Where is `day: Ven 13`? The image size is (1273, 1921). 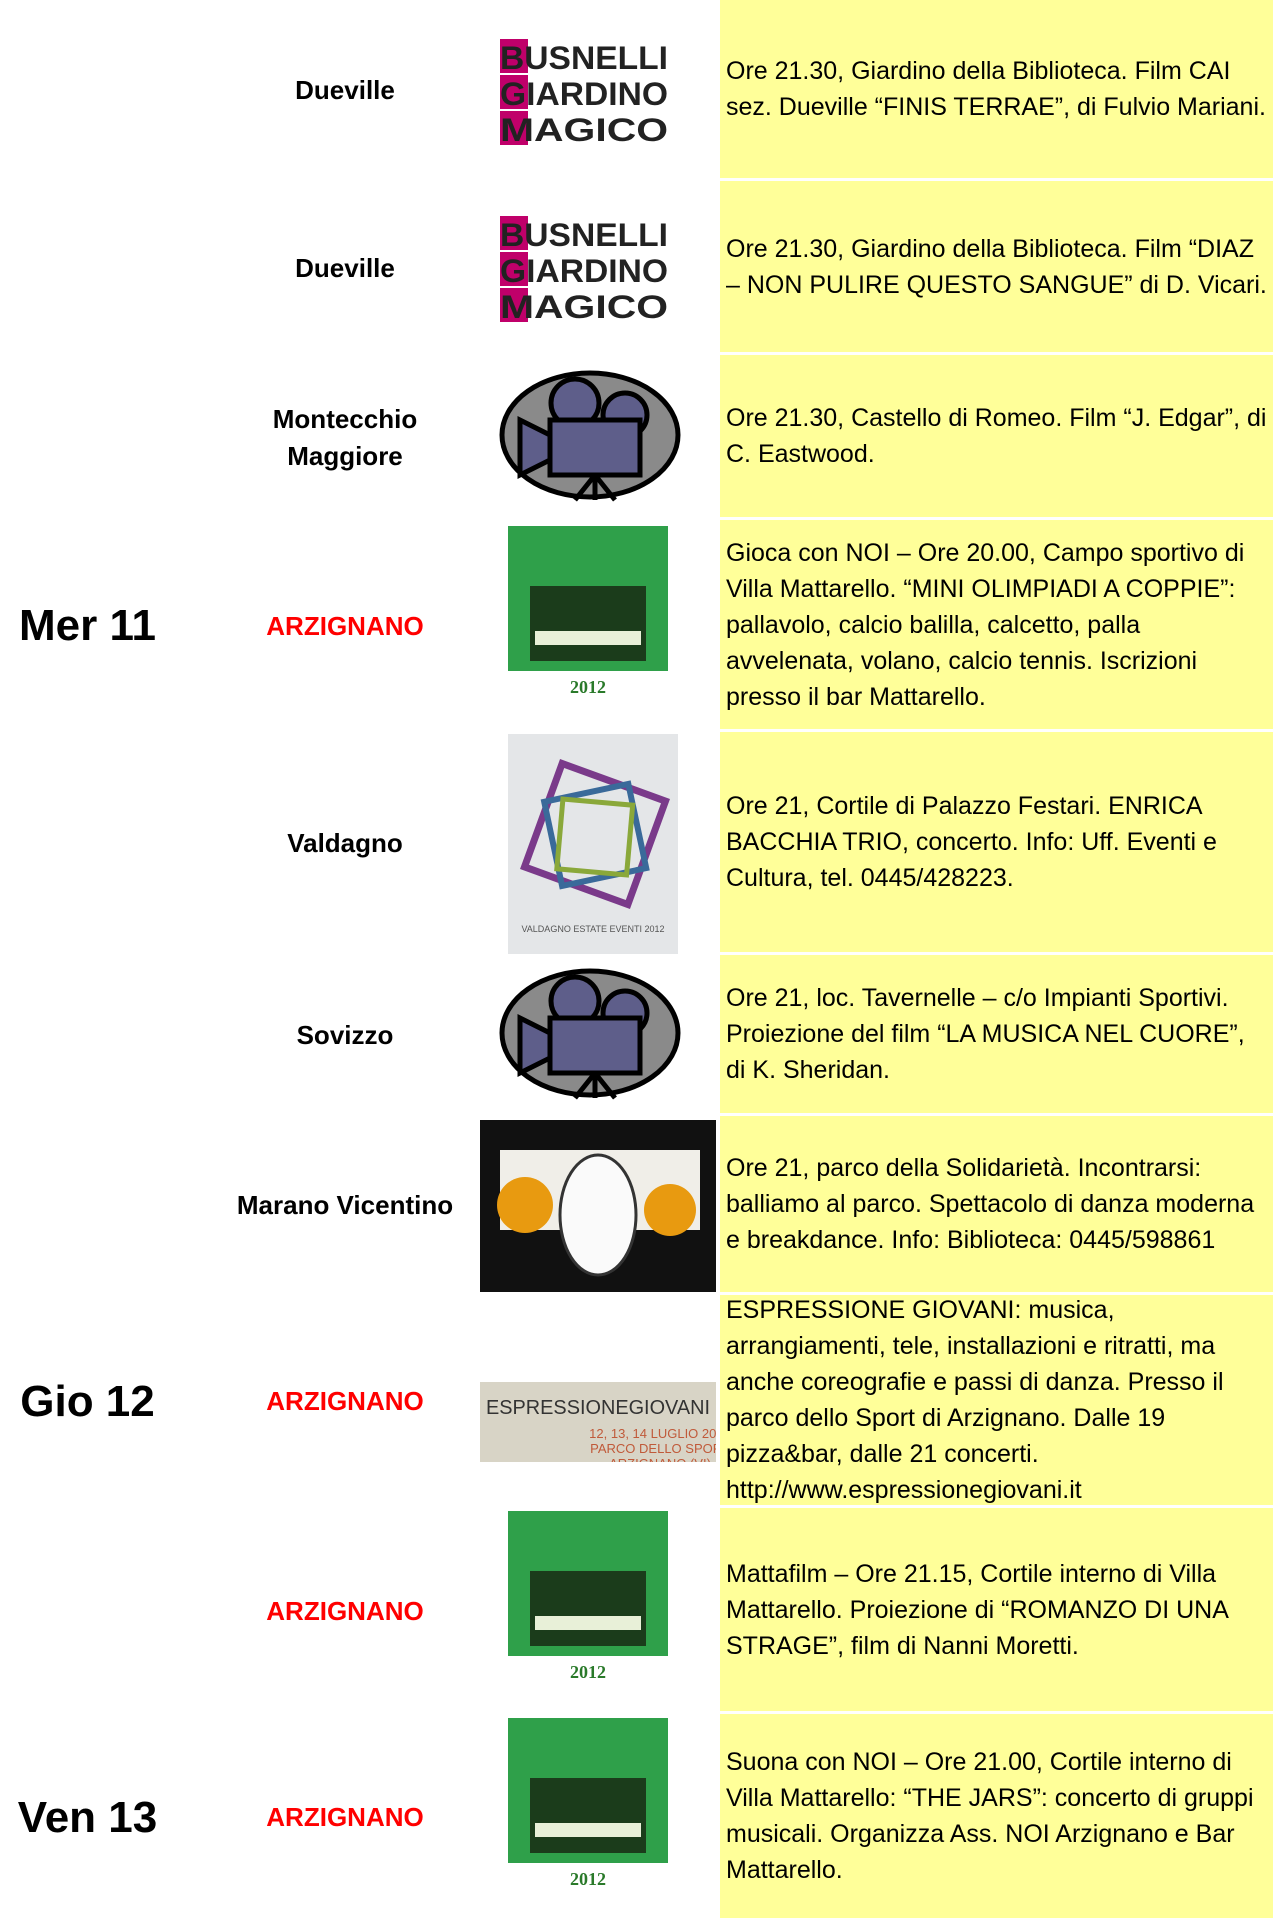
day: Ven 13 is located at coordinates (87, 1817).